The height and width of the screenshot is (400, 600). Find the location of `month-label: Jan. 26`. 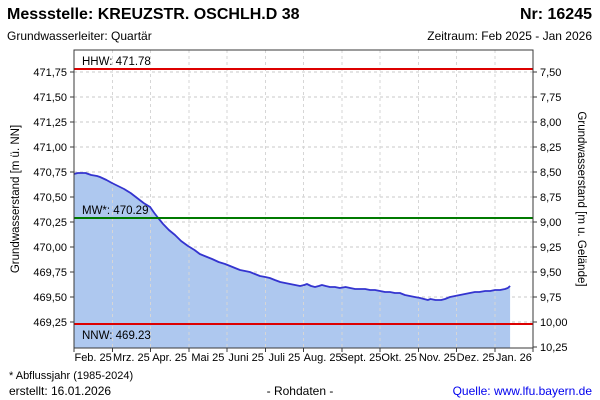

month-label: Jan. 26 is located at coordinates (514, 358).